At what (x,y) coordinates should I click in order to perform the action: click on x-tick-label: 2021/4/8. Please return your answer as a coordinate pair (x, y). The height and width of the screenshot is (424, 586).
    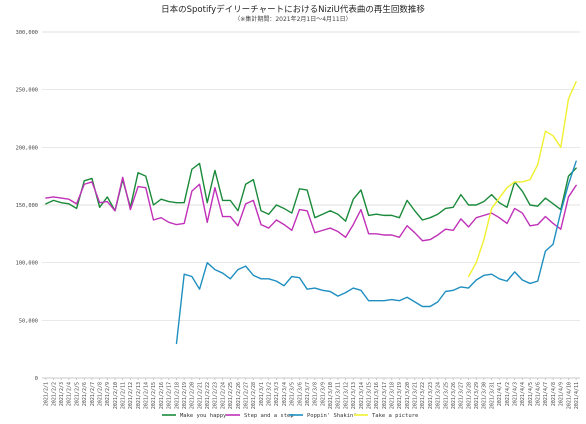
    Looking at the image, I should click on (554, 394).